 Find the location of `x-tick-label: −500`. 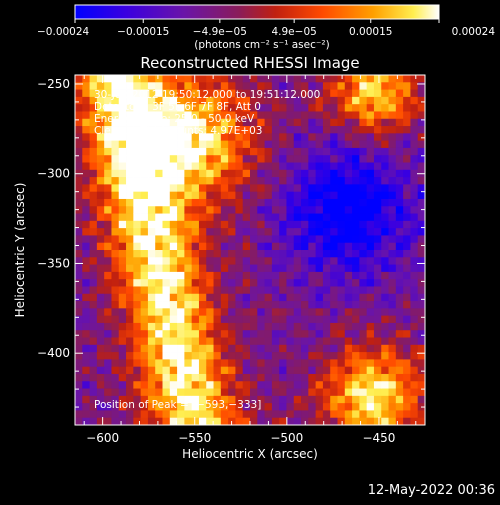

x-tick-label: −500 is located at coordinates (286, 438).